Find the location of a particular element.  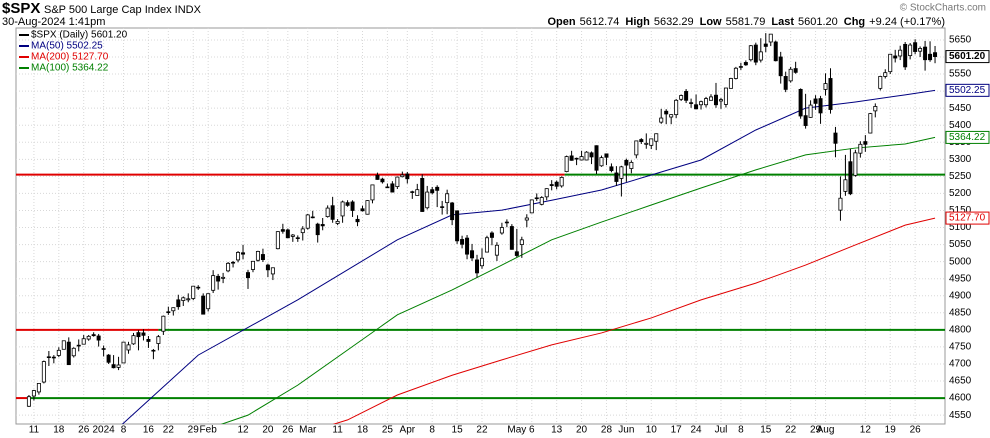

x-tick-label: Jun is located at coordinates (626, 430).